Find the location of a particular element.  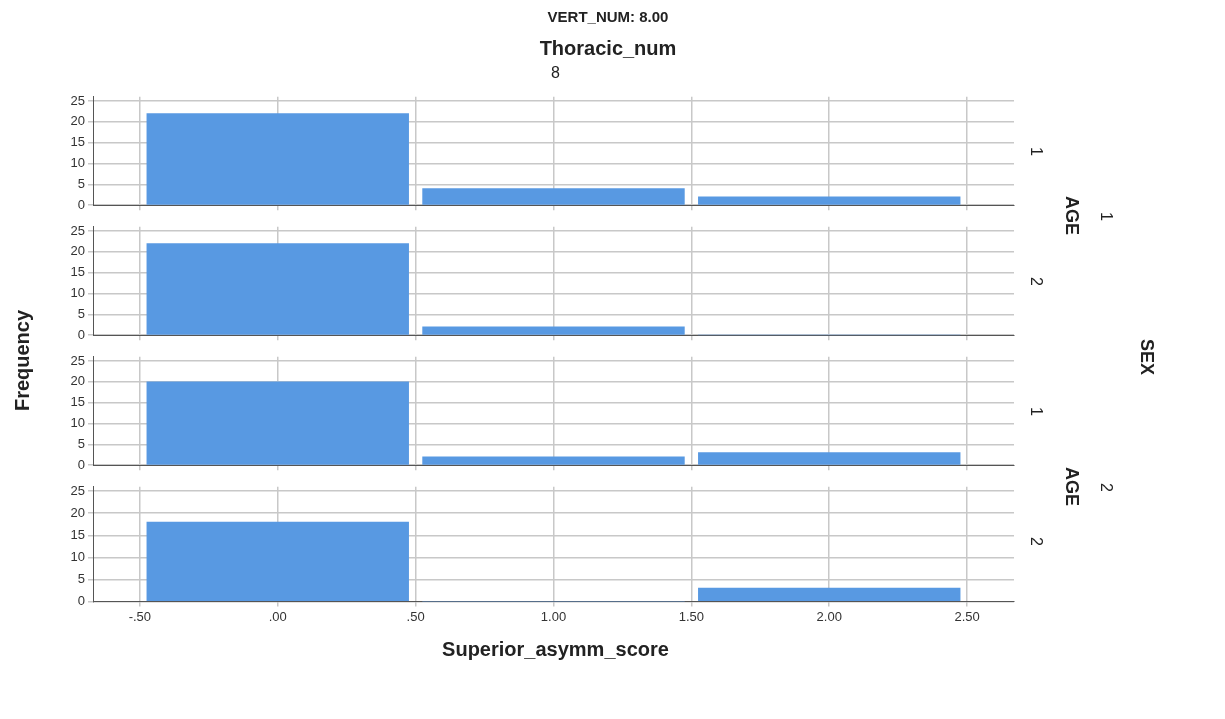

chart-subtitle: Thoracic_num is located at coordinates (608, 48).